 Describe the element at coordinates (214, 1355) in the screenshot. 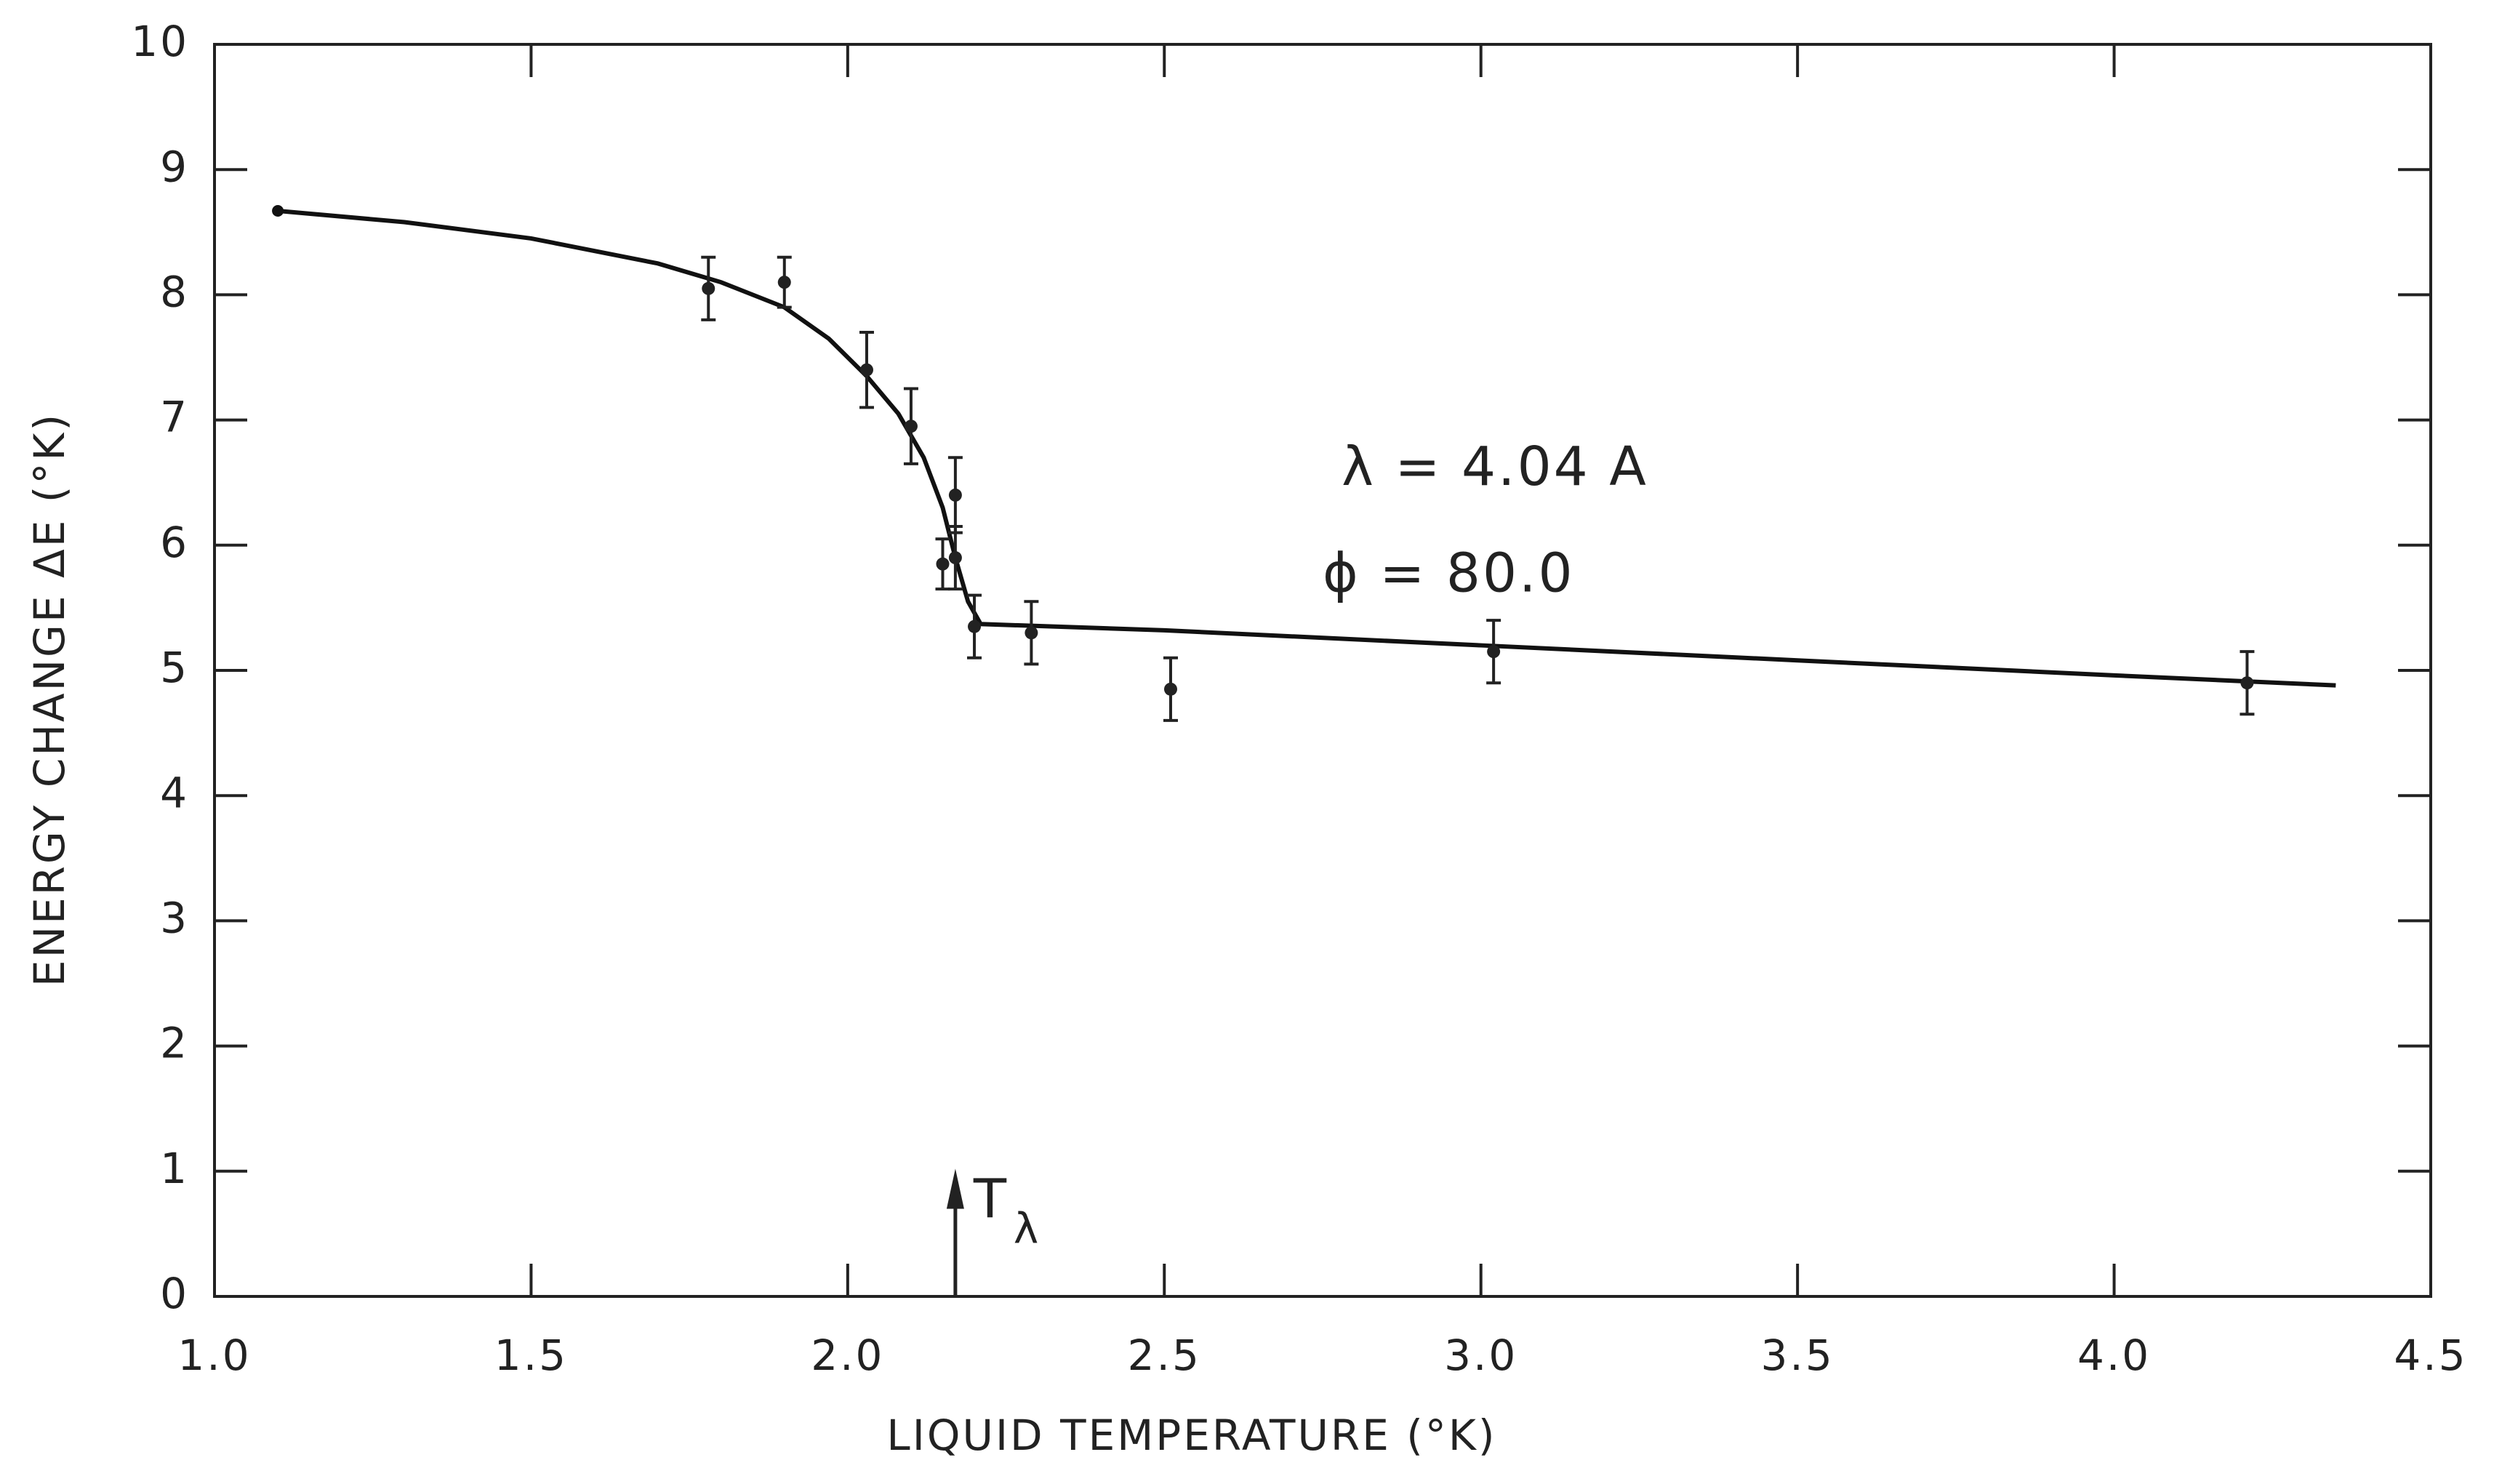

I see `x-tick-label: 1.0` at that location.